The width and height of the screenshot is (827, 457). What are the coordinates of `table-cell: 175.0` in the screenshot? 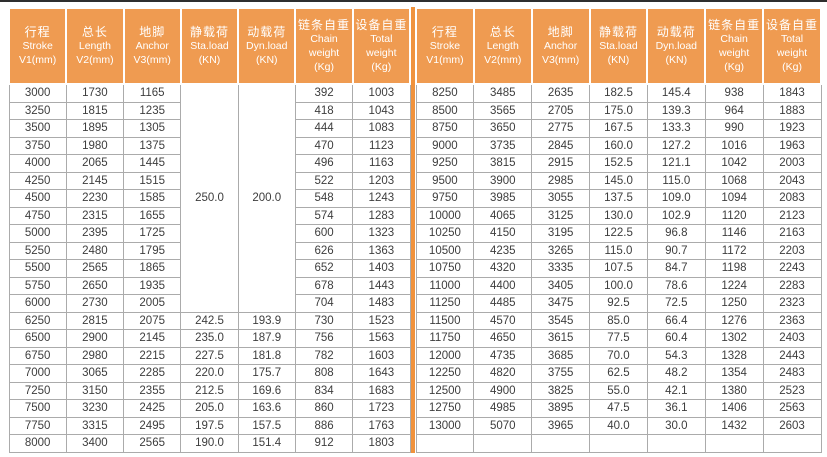 It's located at (618, 110).